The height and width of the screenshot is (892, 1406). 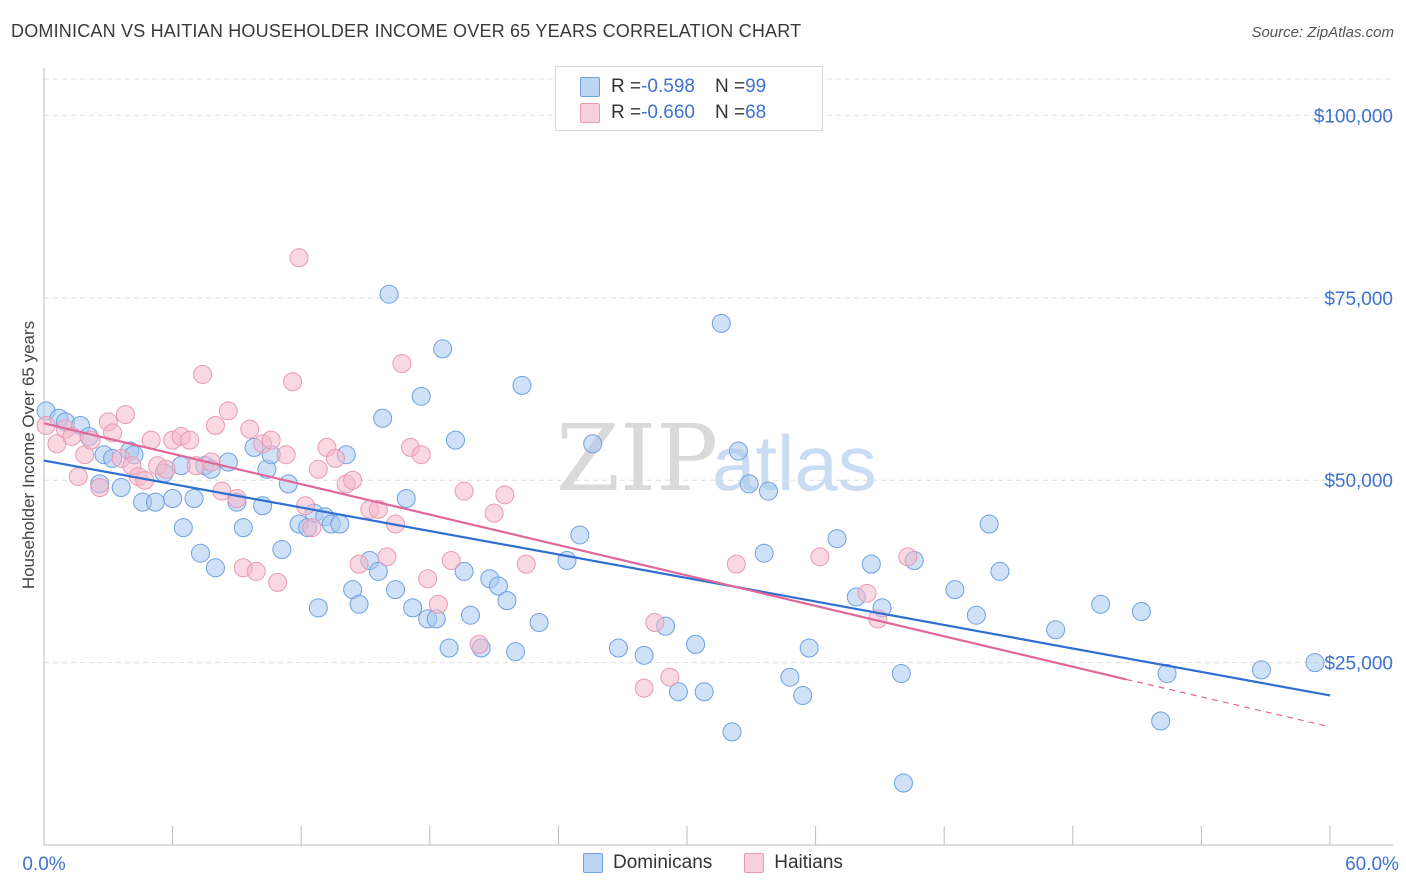 What do you see at coordinates (1358, 299) in the screenshot?
I see `y-tick-label: $75,000` at bounding box center [1358, 299].